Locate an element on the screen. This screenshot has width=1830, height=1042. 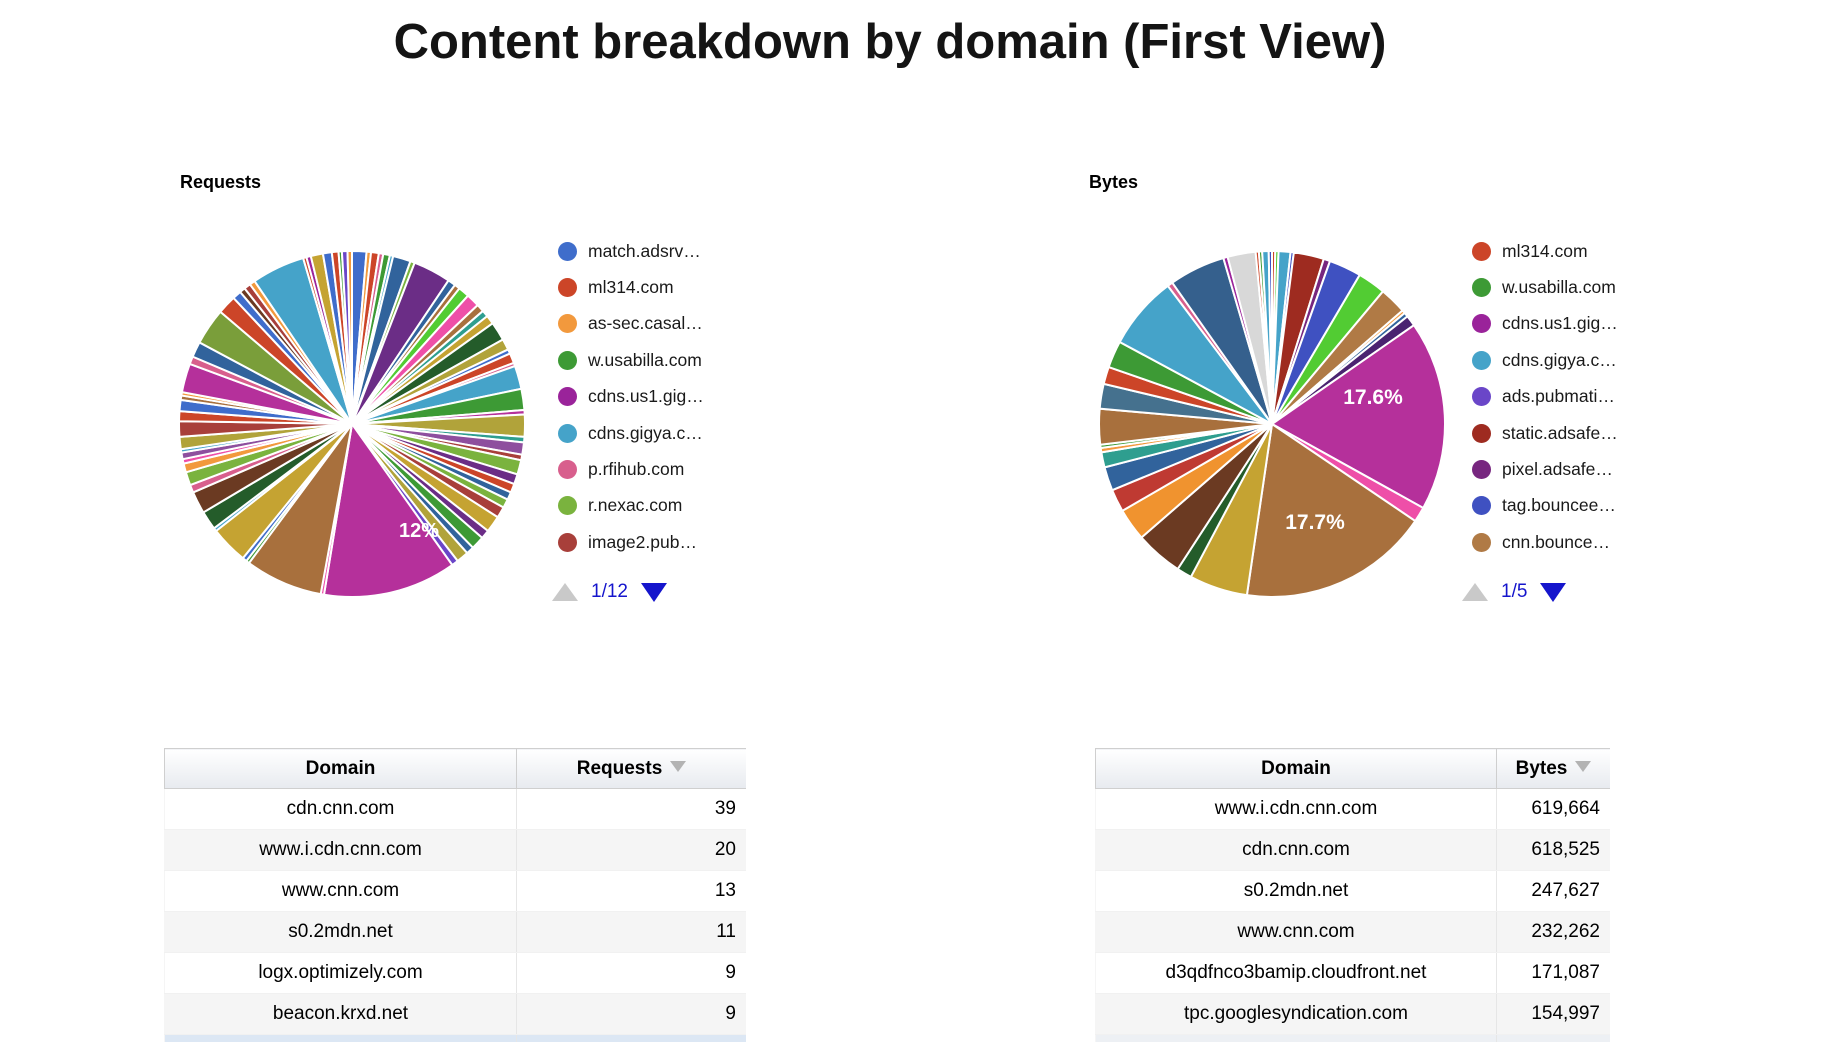
table-row: cdn.cnn.com 39 is located at coordinates (455, 809).